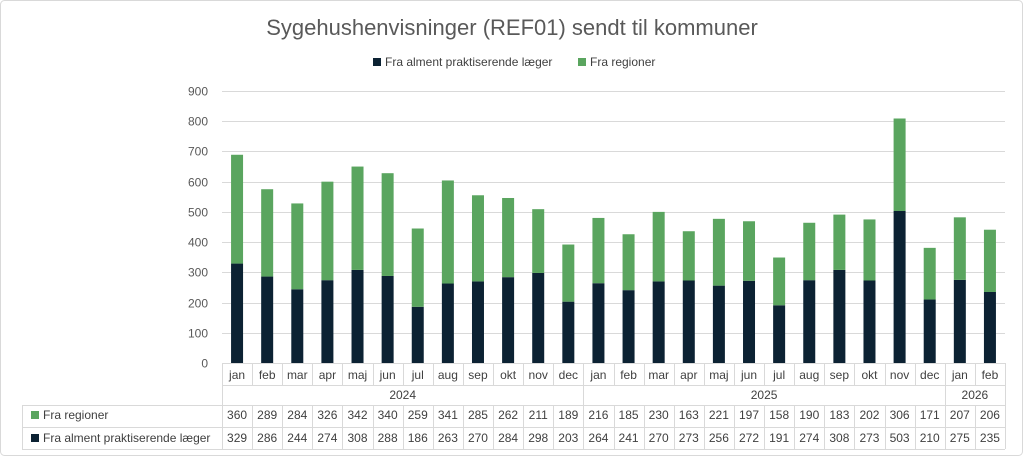 This screenshot has height=457, width=1024. I want to click on bar-regioner-aug-2025, so click(809, 251).